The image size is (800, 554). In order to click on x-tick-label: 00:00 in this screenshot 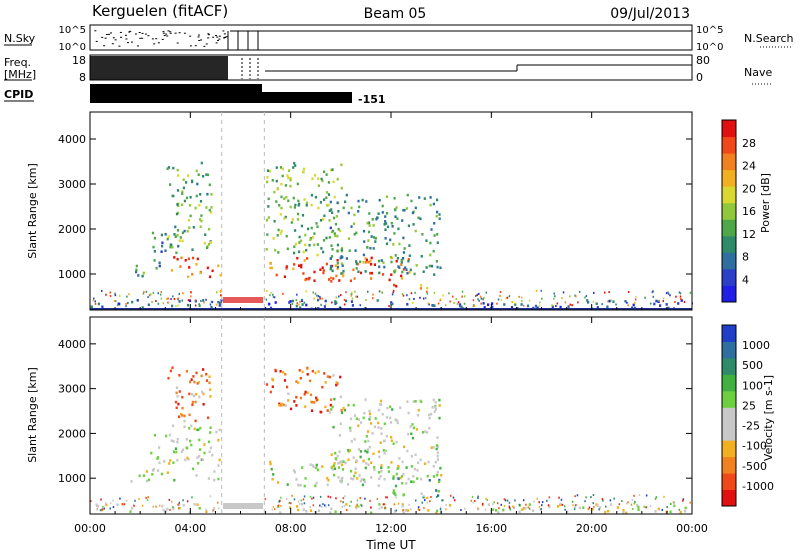, I will do `click(90, 528)`.